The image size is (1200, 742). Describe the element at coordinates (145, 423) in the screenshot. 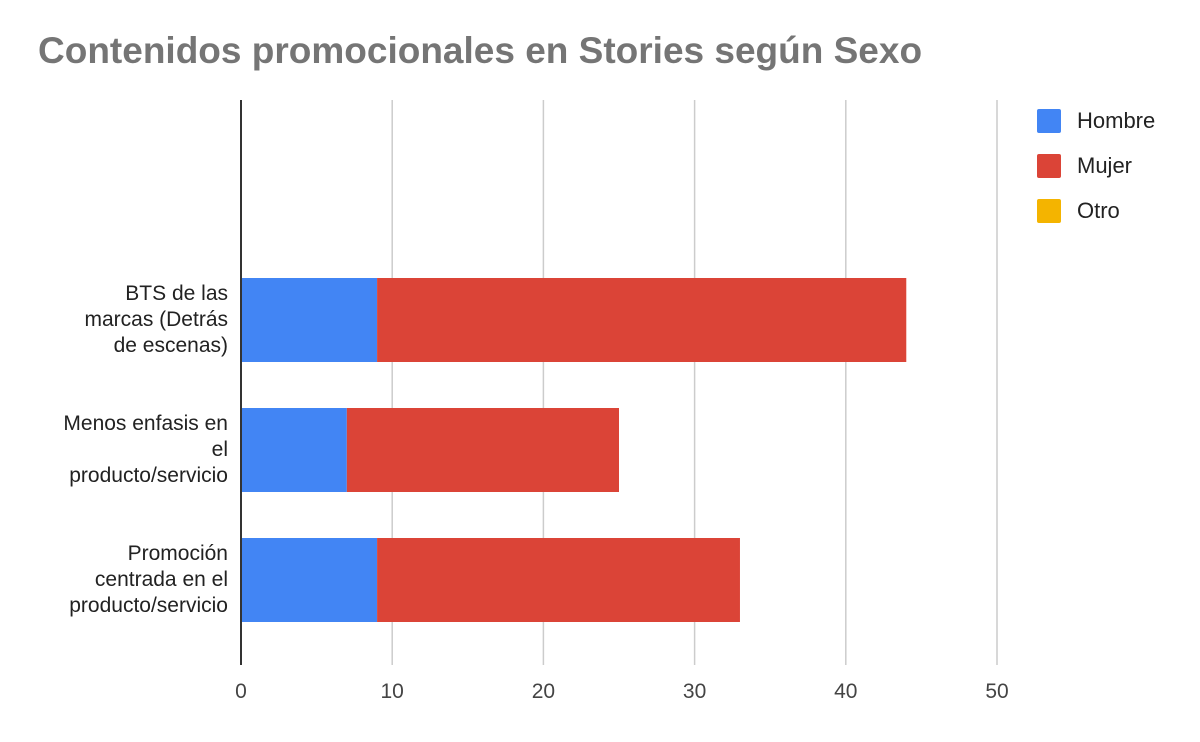

I see `category-label-line: Menos enfasis en` at that location.